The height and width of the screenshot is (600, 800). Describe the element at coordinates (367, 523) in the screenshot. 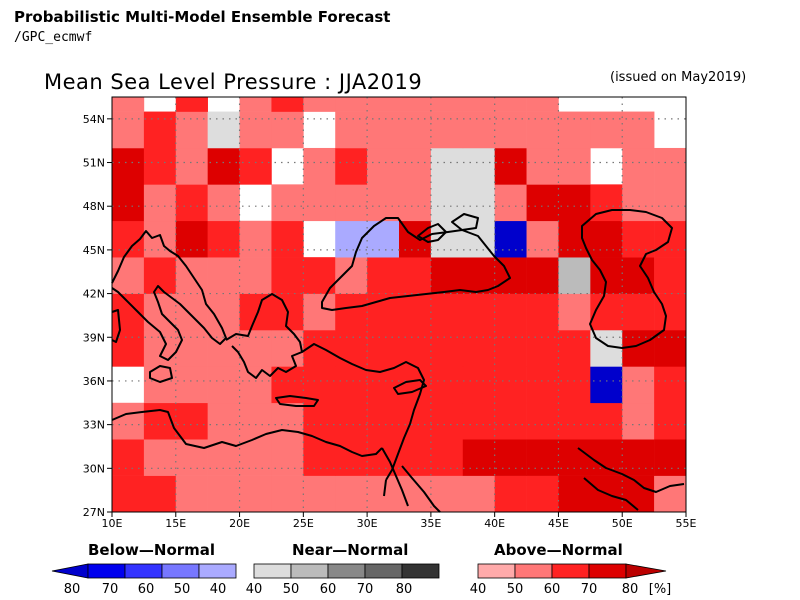

I see `lon-tick-label: 30E` at that location.